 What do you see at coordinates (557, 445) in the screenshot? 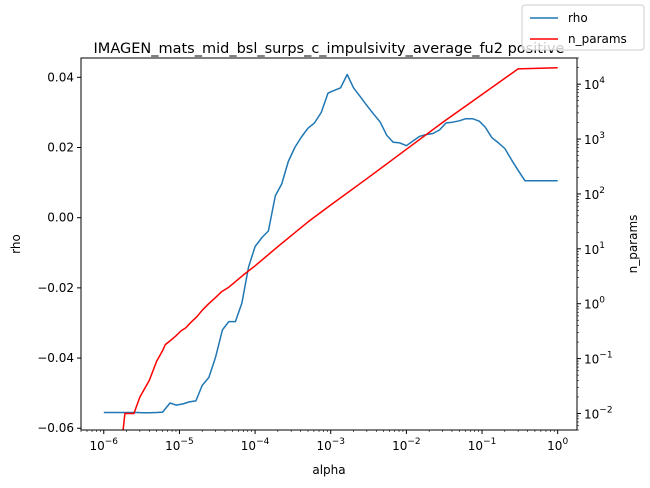
I see `x-tick-label: 10⁰` at bounding box center [557, 445].